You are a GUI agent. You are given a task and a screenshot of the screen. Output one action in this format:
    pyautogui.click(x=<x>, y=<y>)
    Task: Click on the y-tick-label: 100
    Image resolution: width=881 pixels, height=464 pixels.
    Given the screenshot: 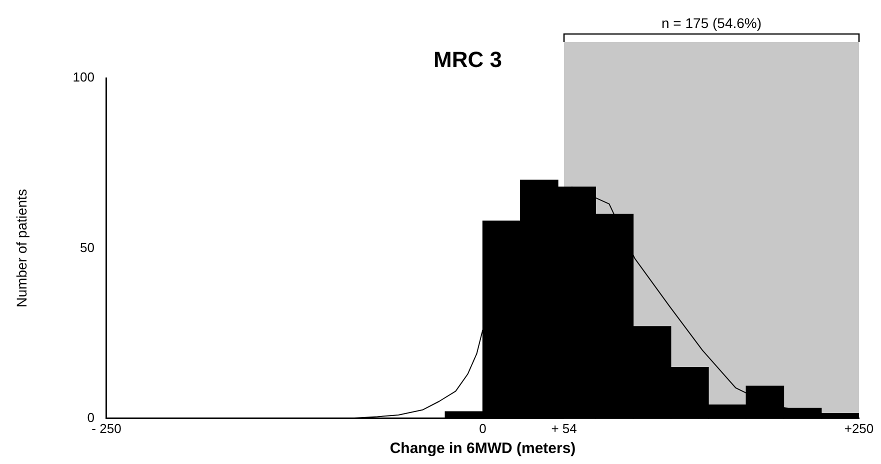 What is the action you would take?
    pyautogui.click(x=83, y=77)
    